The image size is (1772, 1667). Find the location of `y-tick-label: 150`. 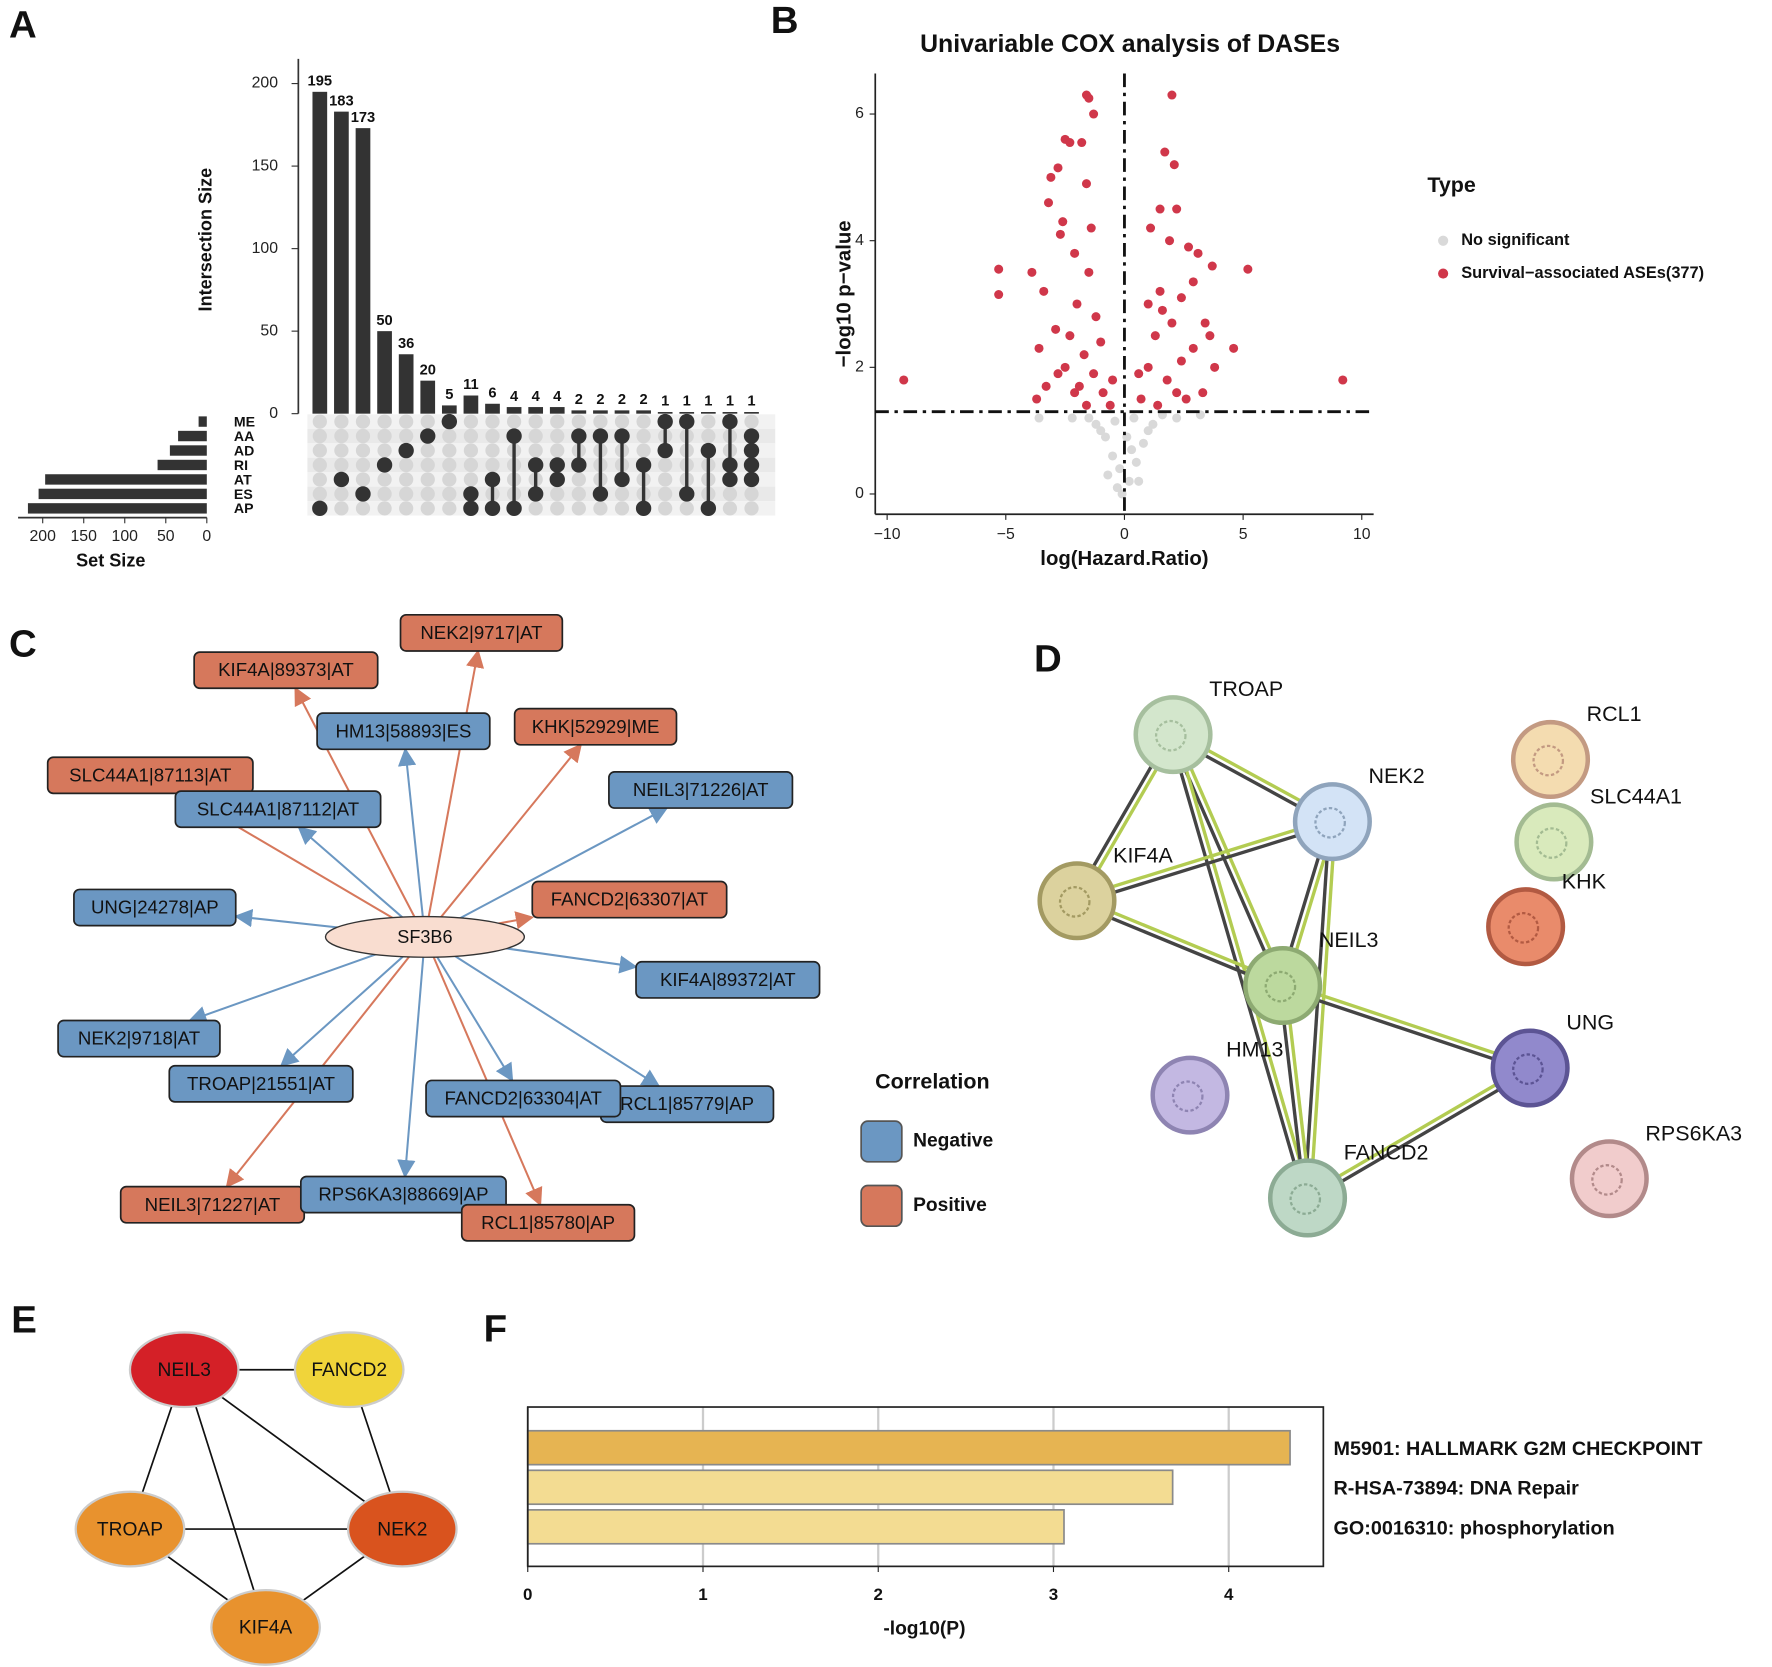

y-tick-label: 150 is located at coordinates (265, 165).